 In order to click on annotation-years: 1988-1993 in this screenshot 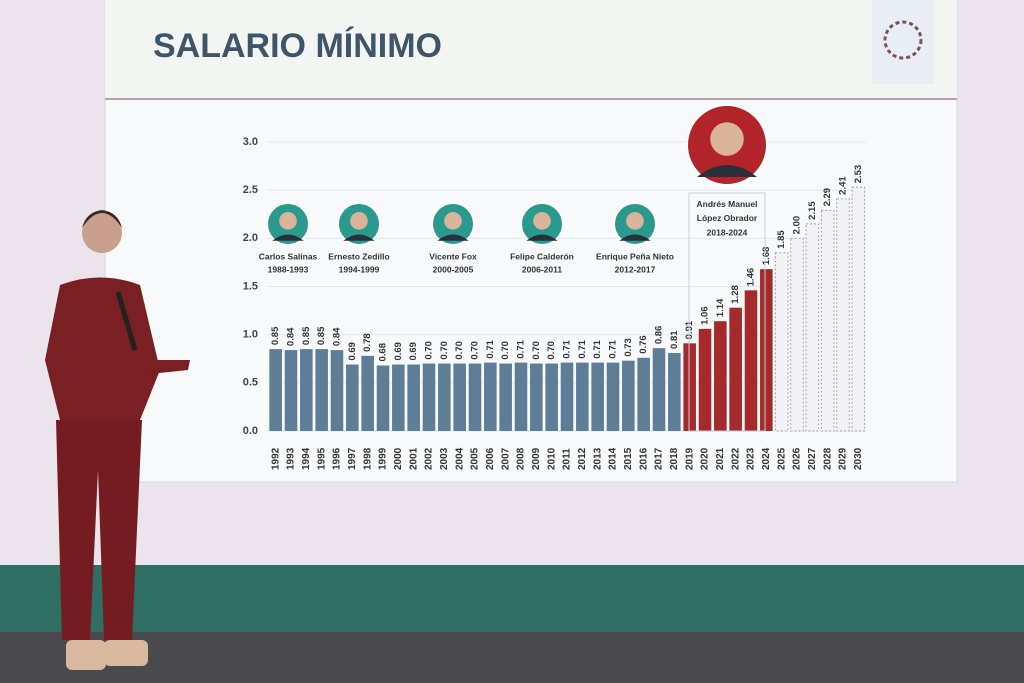, I will do `click(288, 269)`.